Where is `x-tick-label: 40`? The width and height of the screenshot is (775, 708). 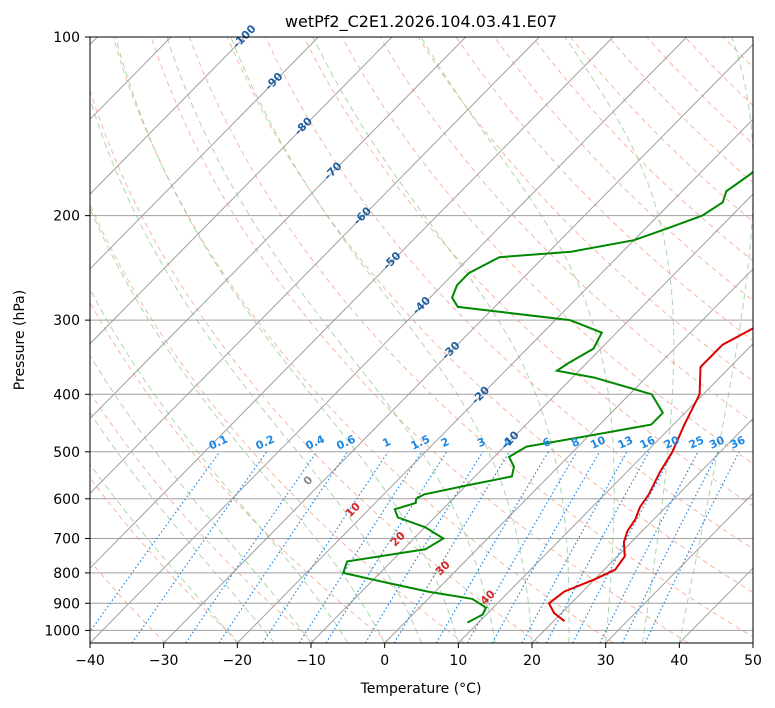 x-tick-label: 40 is located at coordinates (679, 661).